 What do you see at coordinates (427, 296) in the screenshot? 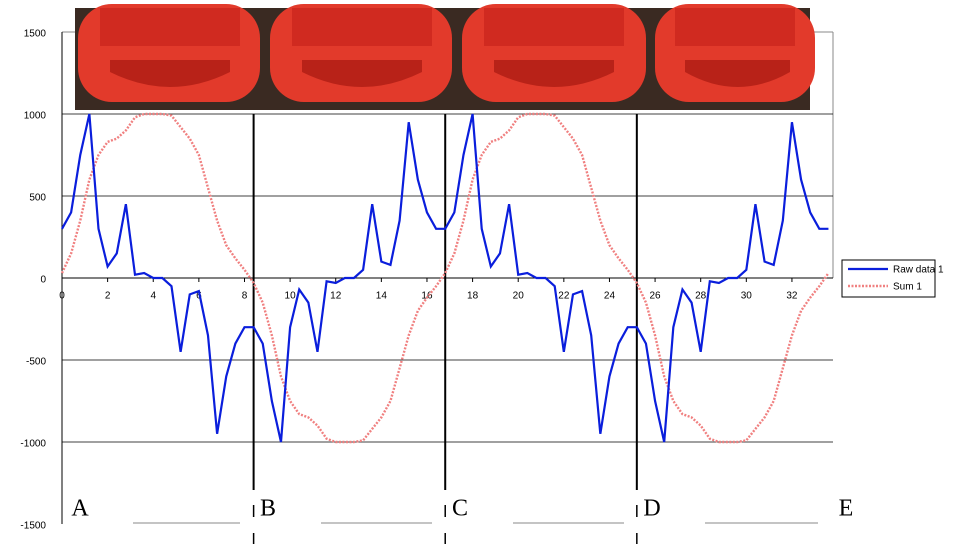
I see `x-tick-label: 16` at bounding box center [427, 296].